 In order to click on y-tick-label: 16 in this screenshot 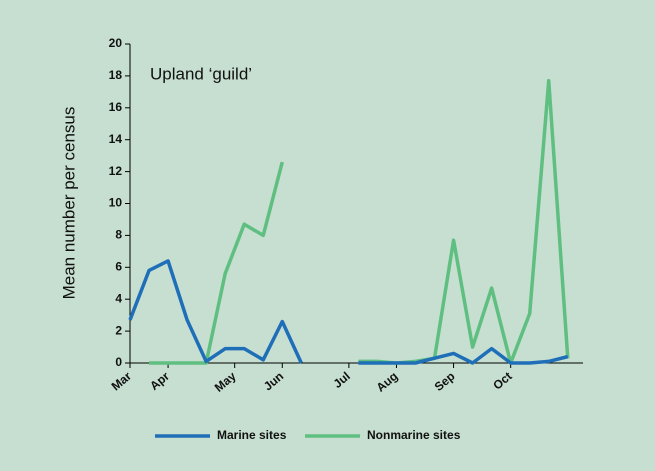, I will do `click(116, 107)`.